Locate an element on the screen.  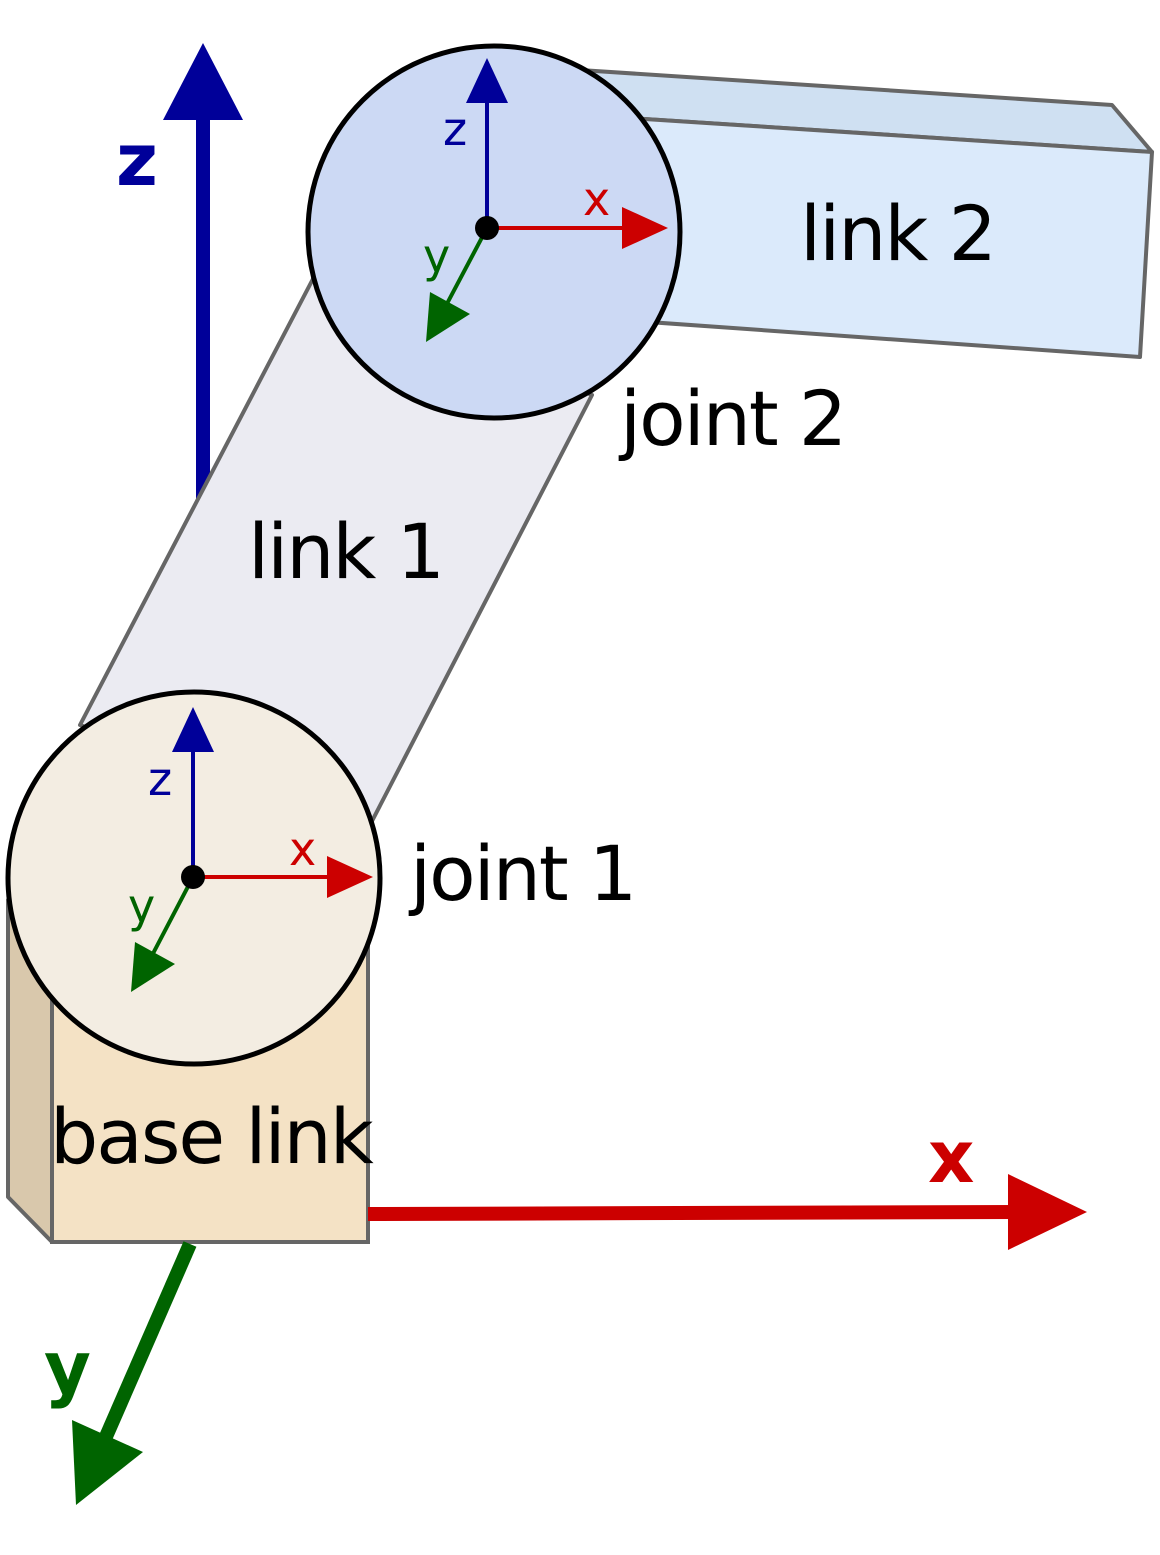
joint-1-y-axis is located at coordinates (170, 921).